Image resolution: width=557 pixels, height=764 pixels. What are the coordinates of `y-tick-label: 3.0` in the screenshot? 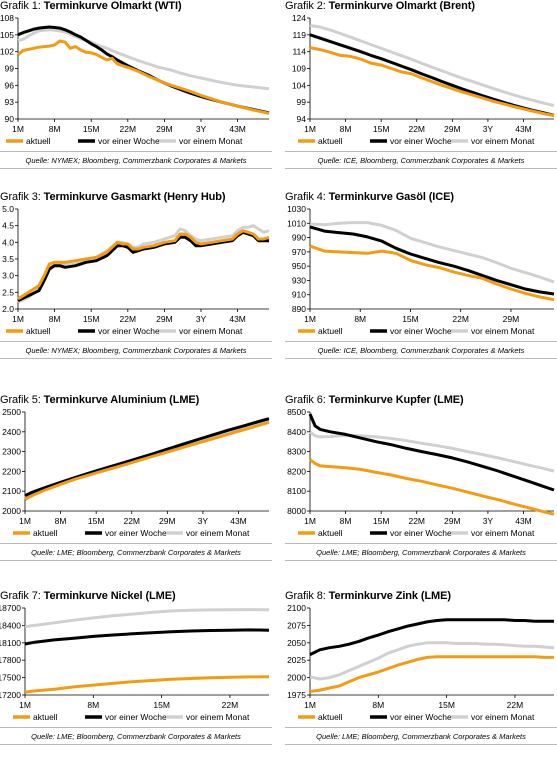 It's located at (8, 276).